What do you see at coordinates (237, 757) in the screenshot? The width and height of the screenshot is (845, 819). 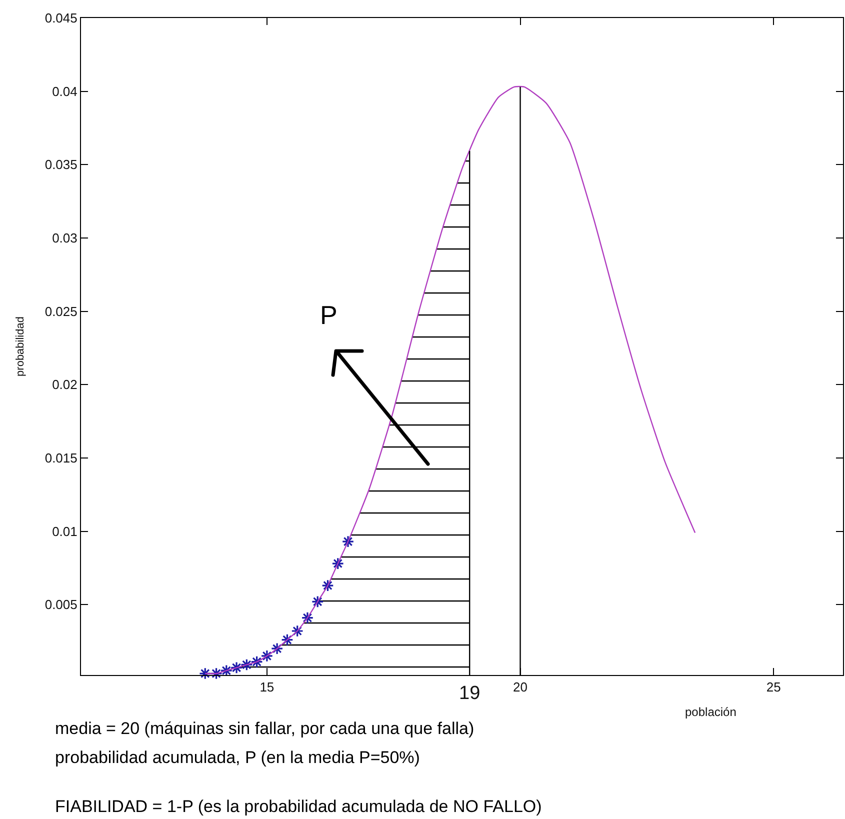 I see `text: probabilidad acumulada, P (en la media P=50%)` at bounding box center [237, 757].